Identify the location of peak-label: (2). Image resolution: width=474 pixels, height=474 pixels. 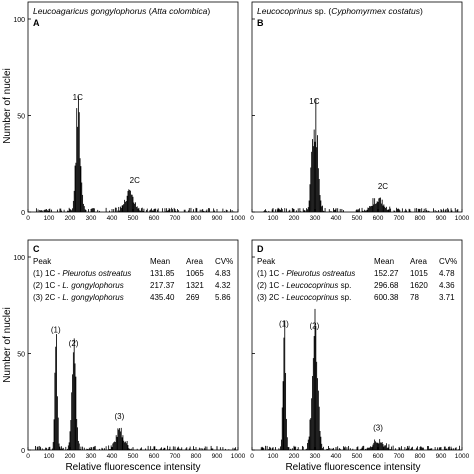
(314, 325).